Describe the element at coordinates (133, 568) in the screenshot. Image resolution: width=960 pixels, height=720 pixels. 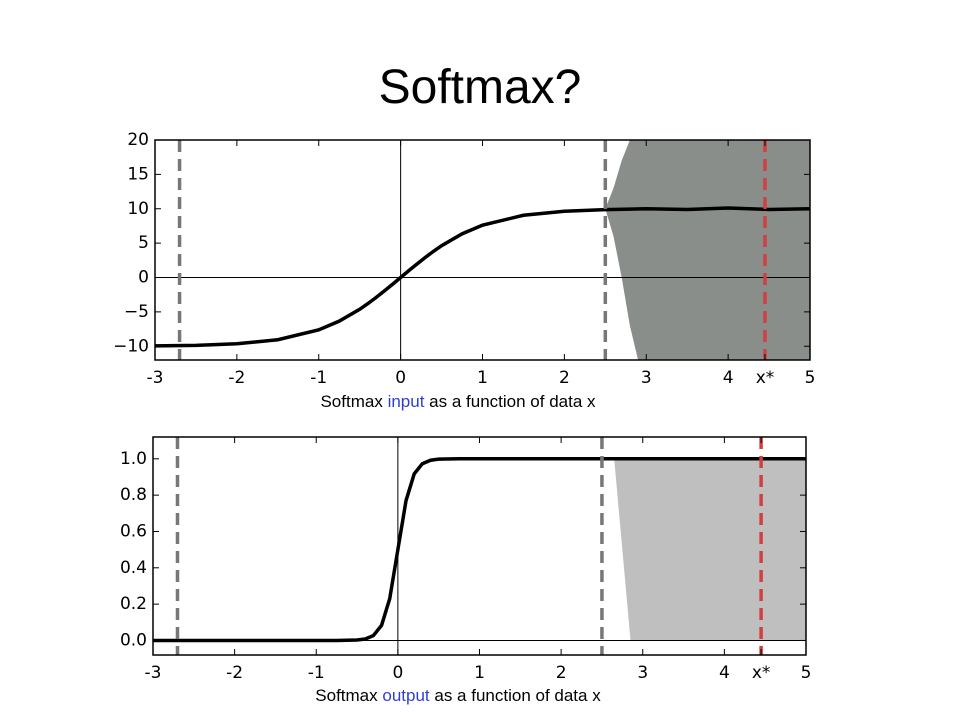
I see `y-tick-label: 0.4` at that location.